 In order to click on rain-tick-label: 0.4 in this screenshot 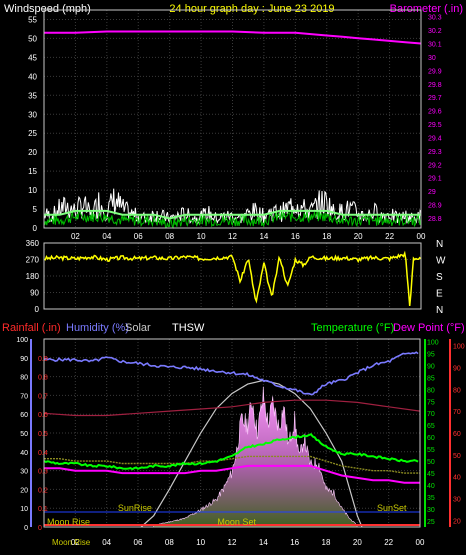, I will do `click(43, 453)`.